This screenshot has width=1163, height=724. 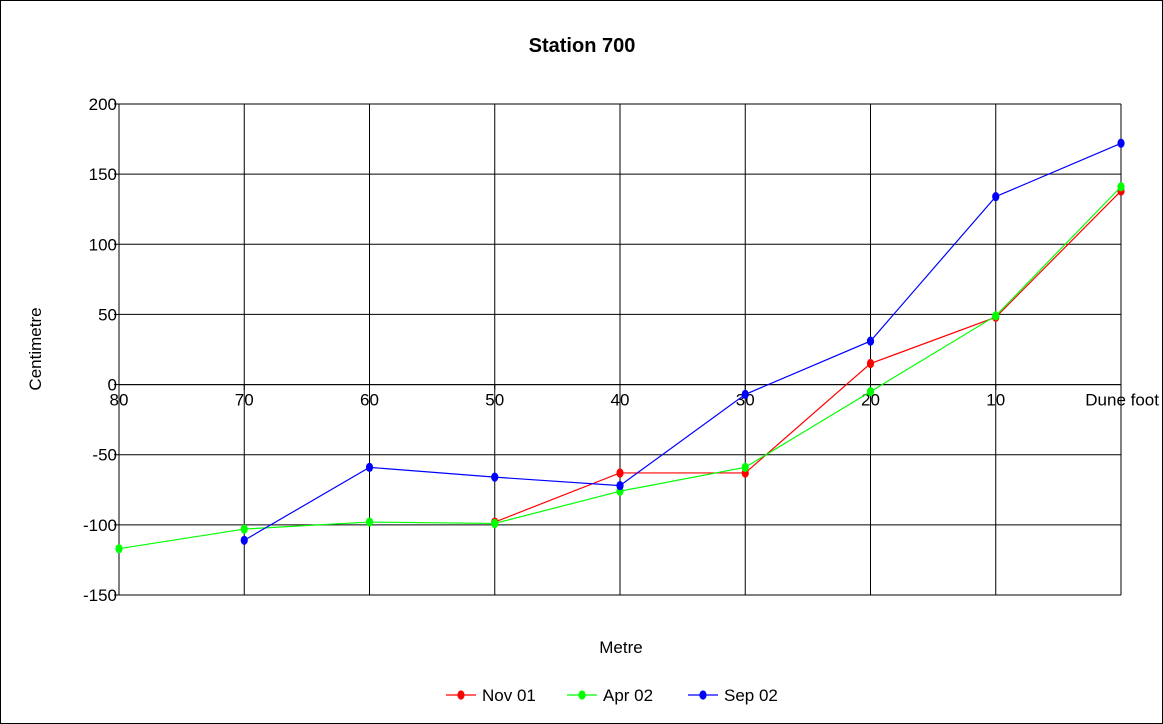 What do you see at coordinates (112, 385) in the screenshot?
I see `y-tick-label: 0` at bounding box center [112, 385].